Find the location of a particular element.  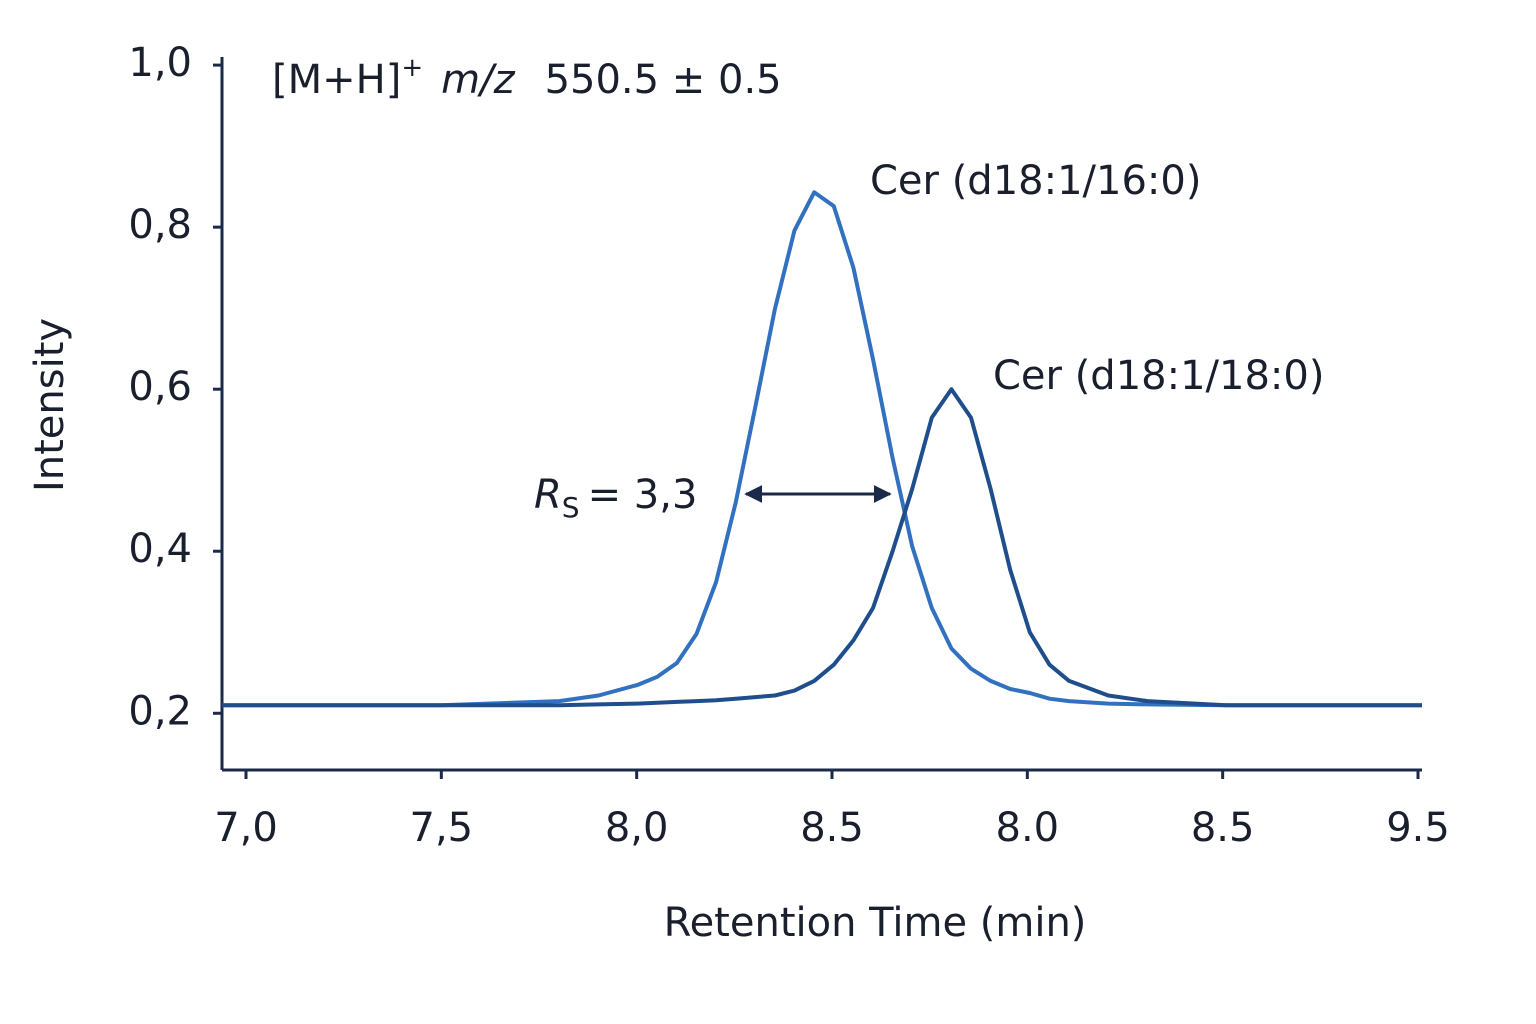

peak-label: Cer (d18:1/18:0) is located at coordinates (1158, 376).